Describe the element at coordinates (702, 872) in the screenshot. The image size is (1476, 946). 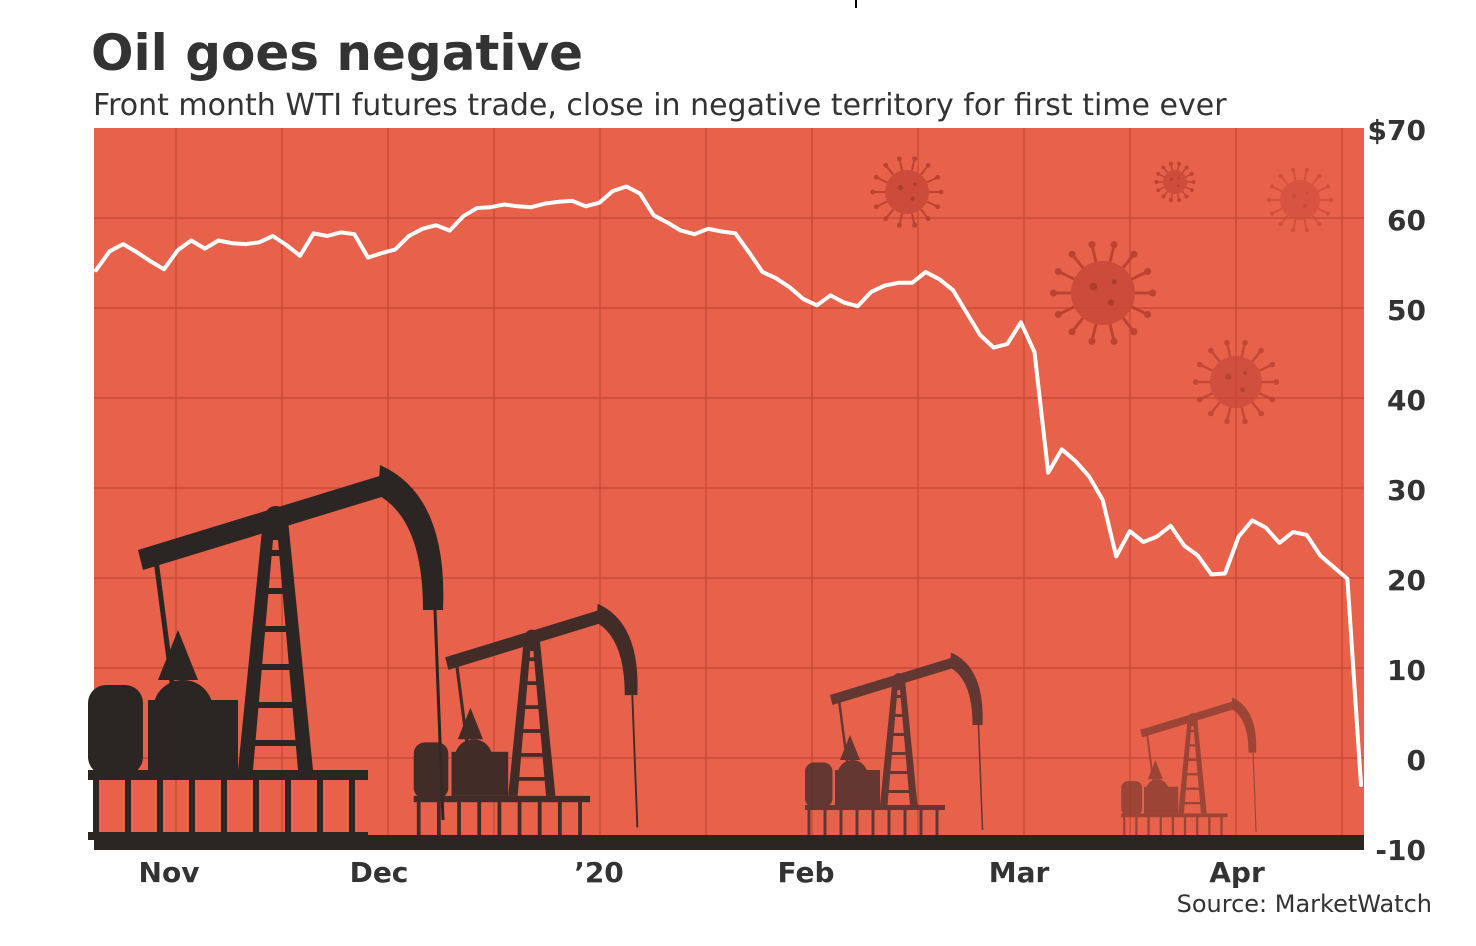
I see `x-axis-ticks: Nov Dec ’20 Feb Mar Apr` at that location.